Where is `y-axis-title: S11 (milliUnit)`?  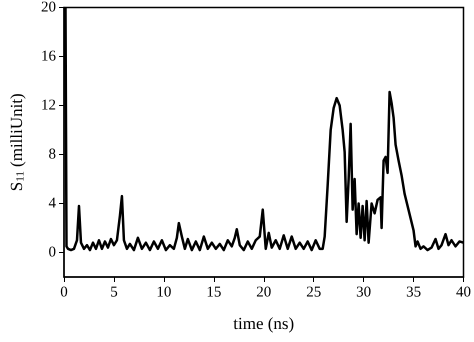
y-axis-title: S11 (milliUnit) is located at coordinates (16, 142).